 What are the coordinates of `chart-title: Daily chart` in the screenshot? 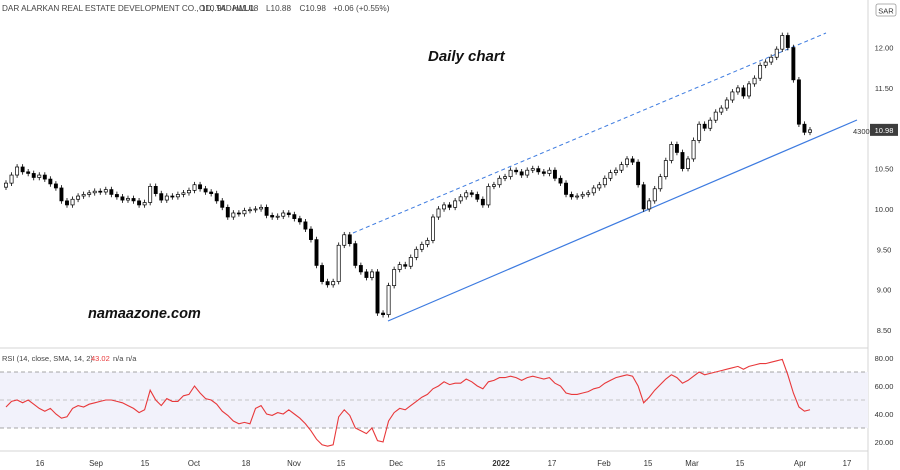 It's located at (467, 56).